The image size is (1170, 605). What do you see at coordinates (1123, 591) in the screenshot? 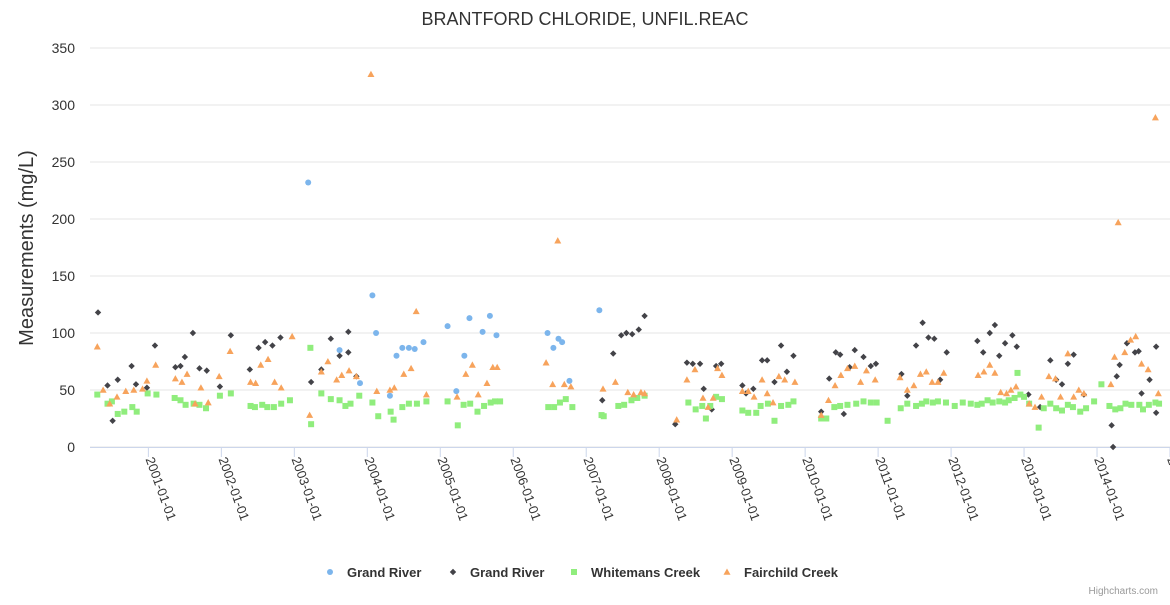
I see `credits-link: Highcharts.com` at bounding box center [1123, 591].